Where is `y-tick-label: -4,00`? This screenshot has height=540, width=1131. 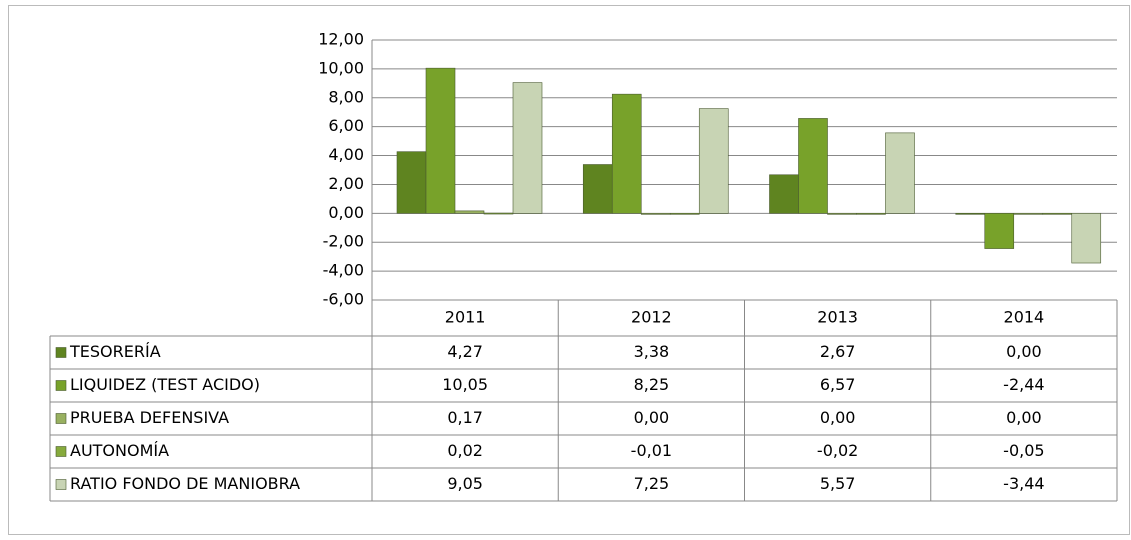 y-tick-label: -4,00 is located at coordinates (343, 270).